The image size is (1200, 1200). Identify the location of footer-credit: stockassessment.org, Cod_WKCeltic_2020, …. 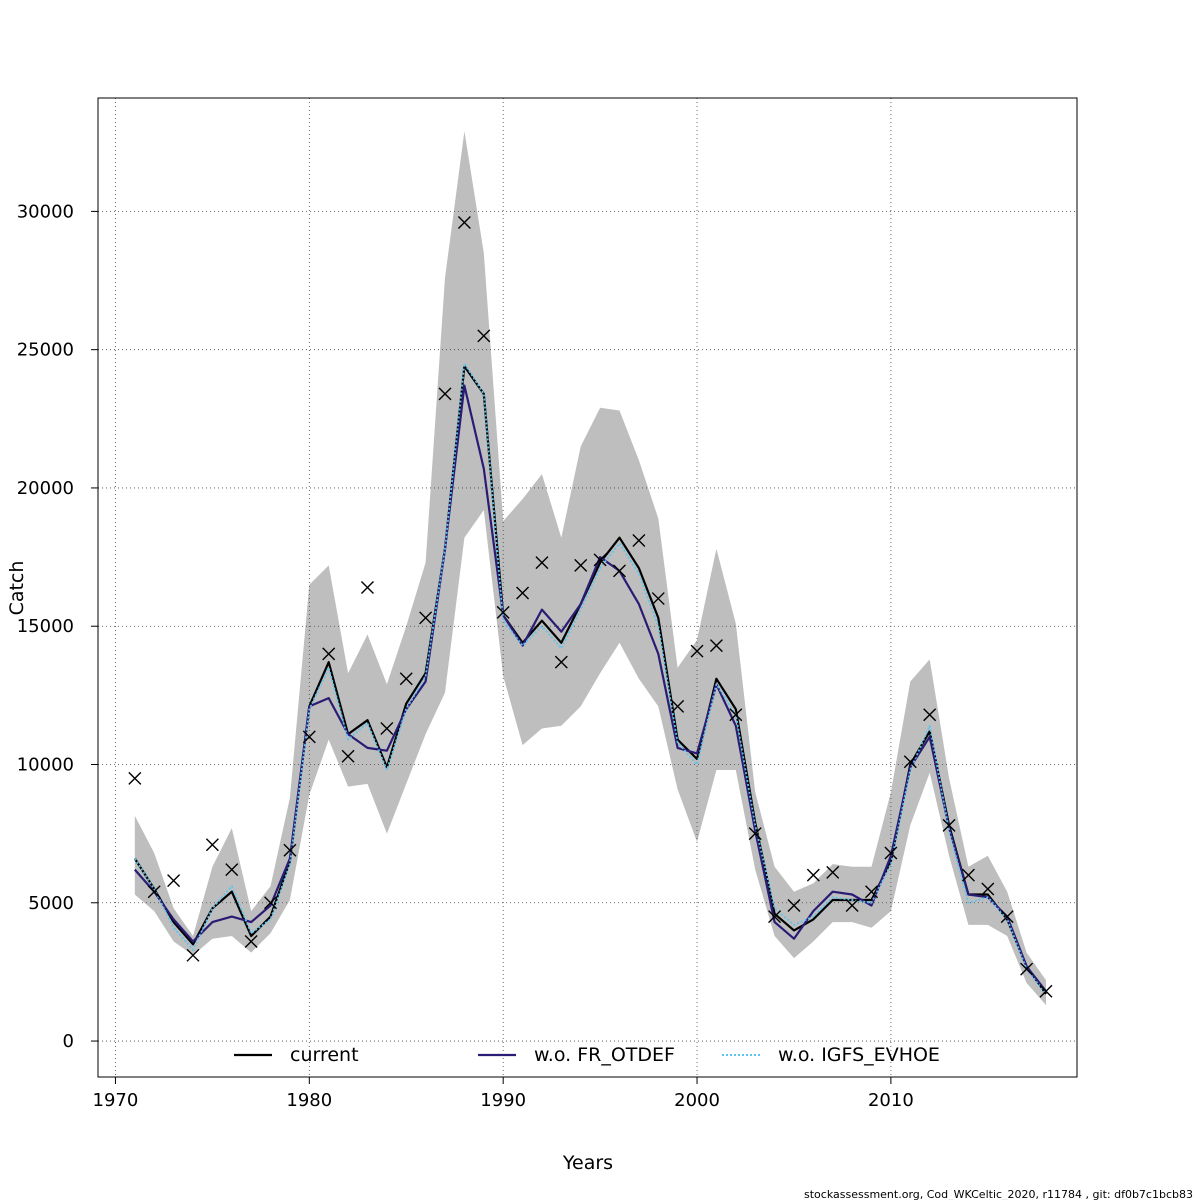
(998, 1194).